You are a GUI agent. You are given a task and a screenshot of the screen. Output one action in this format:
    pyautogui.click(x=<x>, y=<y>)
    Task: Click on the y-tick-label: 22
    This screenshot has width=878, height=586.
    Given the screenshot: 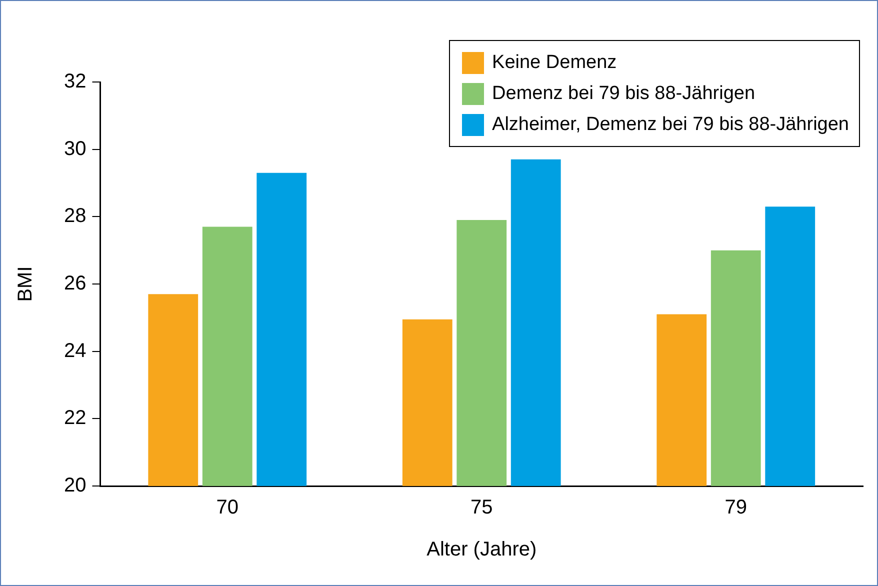 What is the action you would take?
    pyautogui.click(x=75, y=418)
    